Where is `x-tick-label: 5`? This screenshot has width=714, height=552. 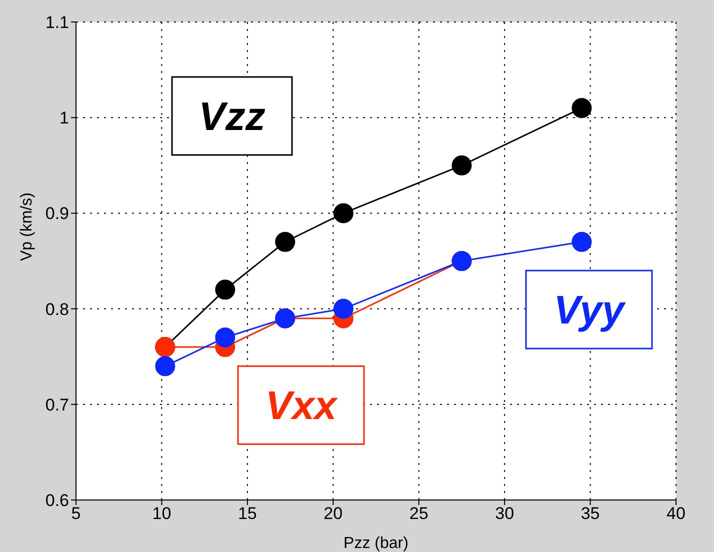
x-tick-label: 5 is located at coordinates (76, 514).